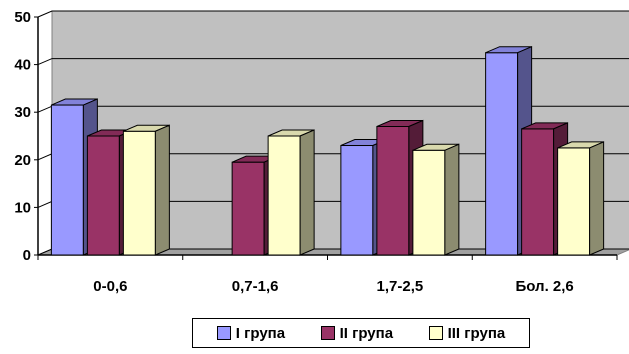 The width and height of the screenshot is (629, 354). I want to click on legend-label-1: I група, so click(260, 333).